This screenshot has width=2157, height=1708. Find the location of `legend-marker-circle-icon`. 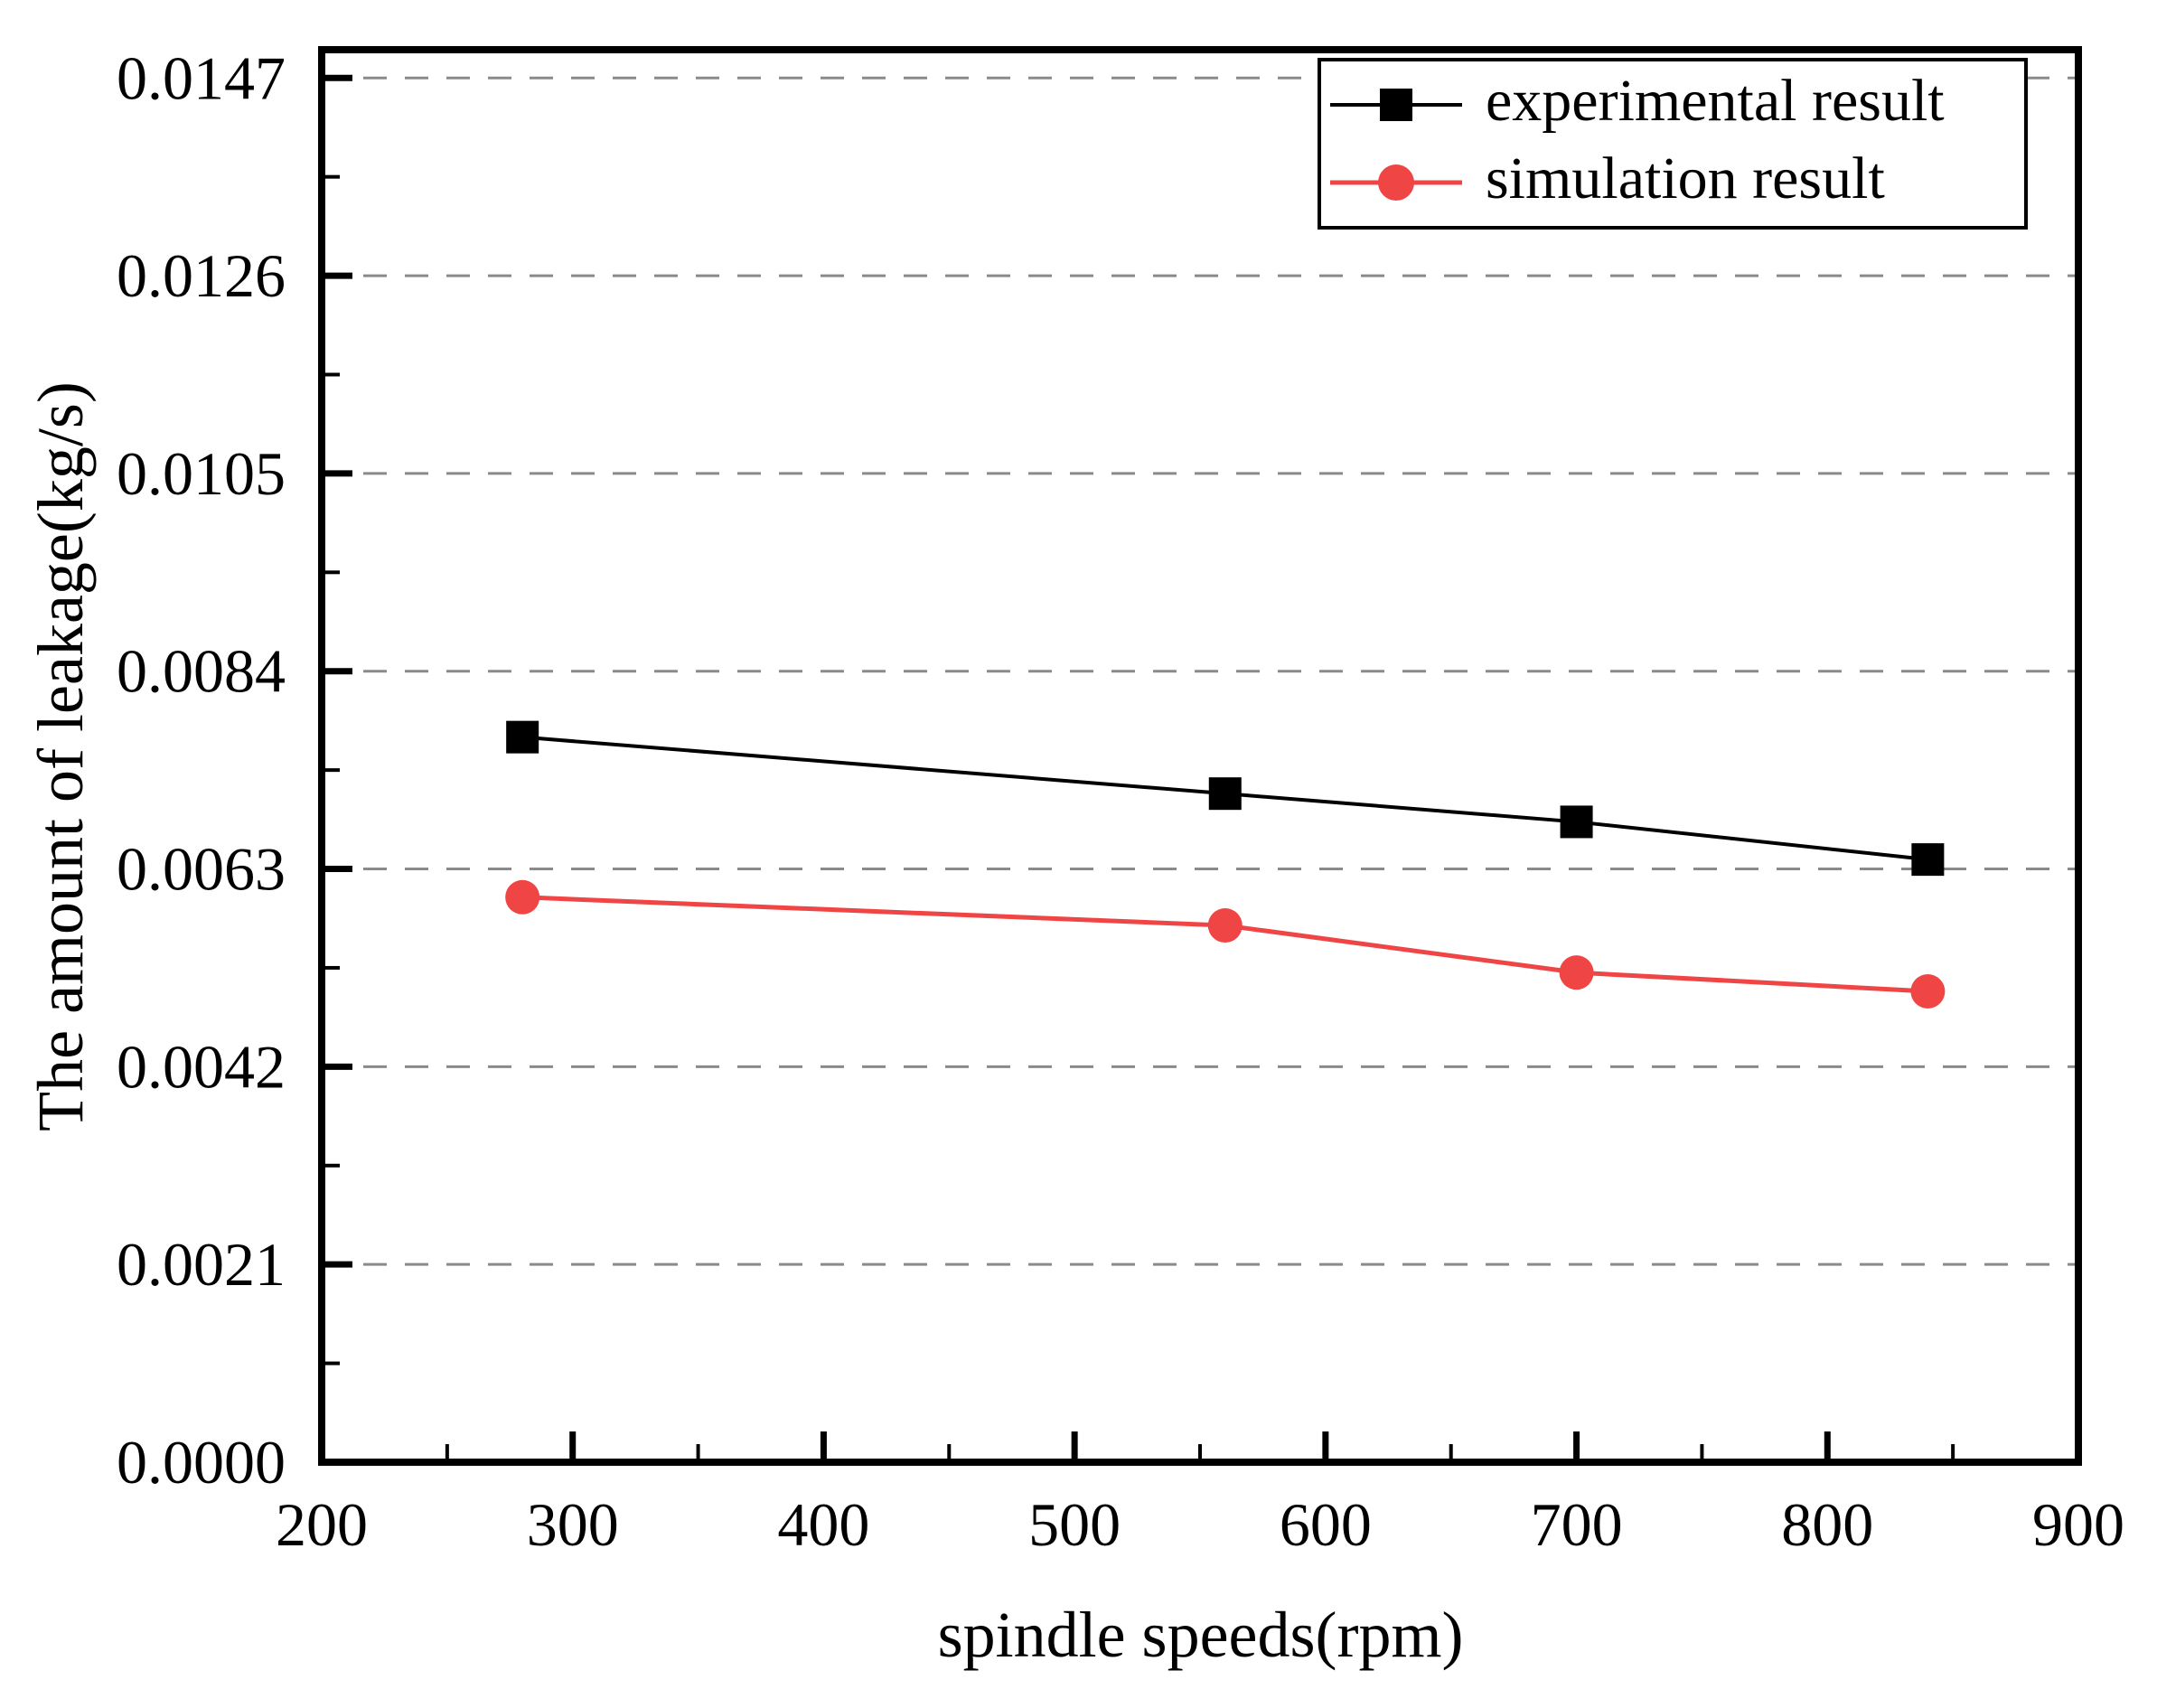

legend-marker-circle-icon is located at coordinates (1396, 182).